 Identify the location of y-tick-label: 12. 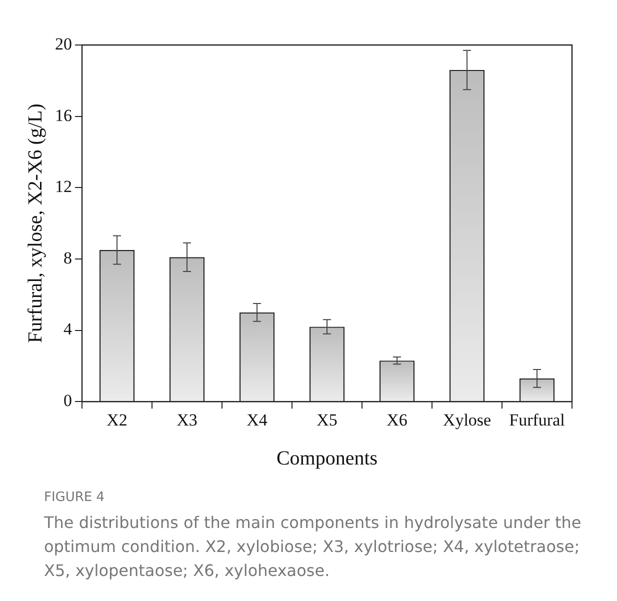
(63, 186).